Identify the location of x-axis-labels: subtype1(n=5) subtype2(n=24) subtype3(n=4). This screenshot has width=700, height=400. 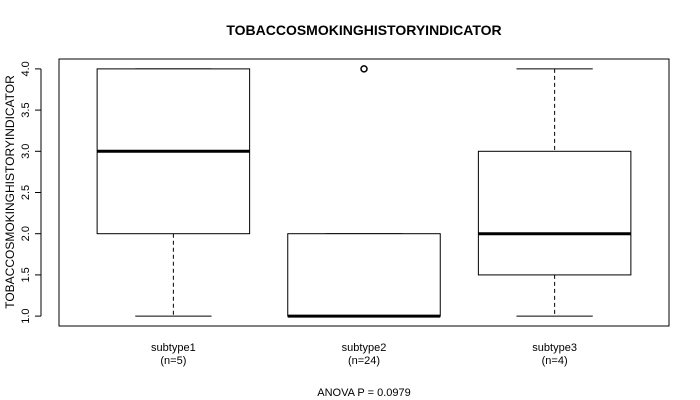
(364, 354).